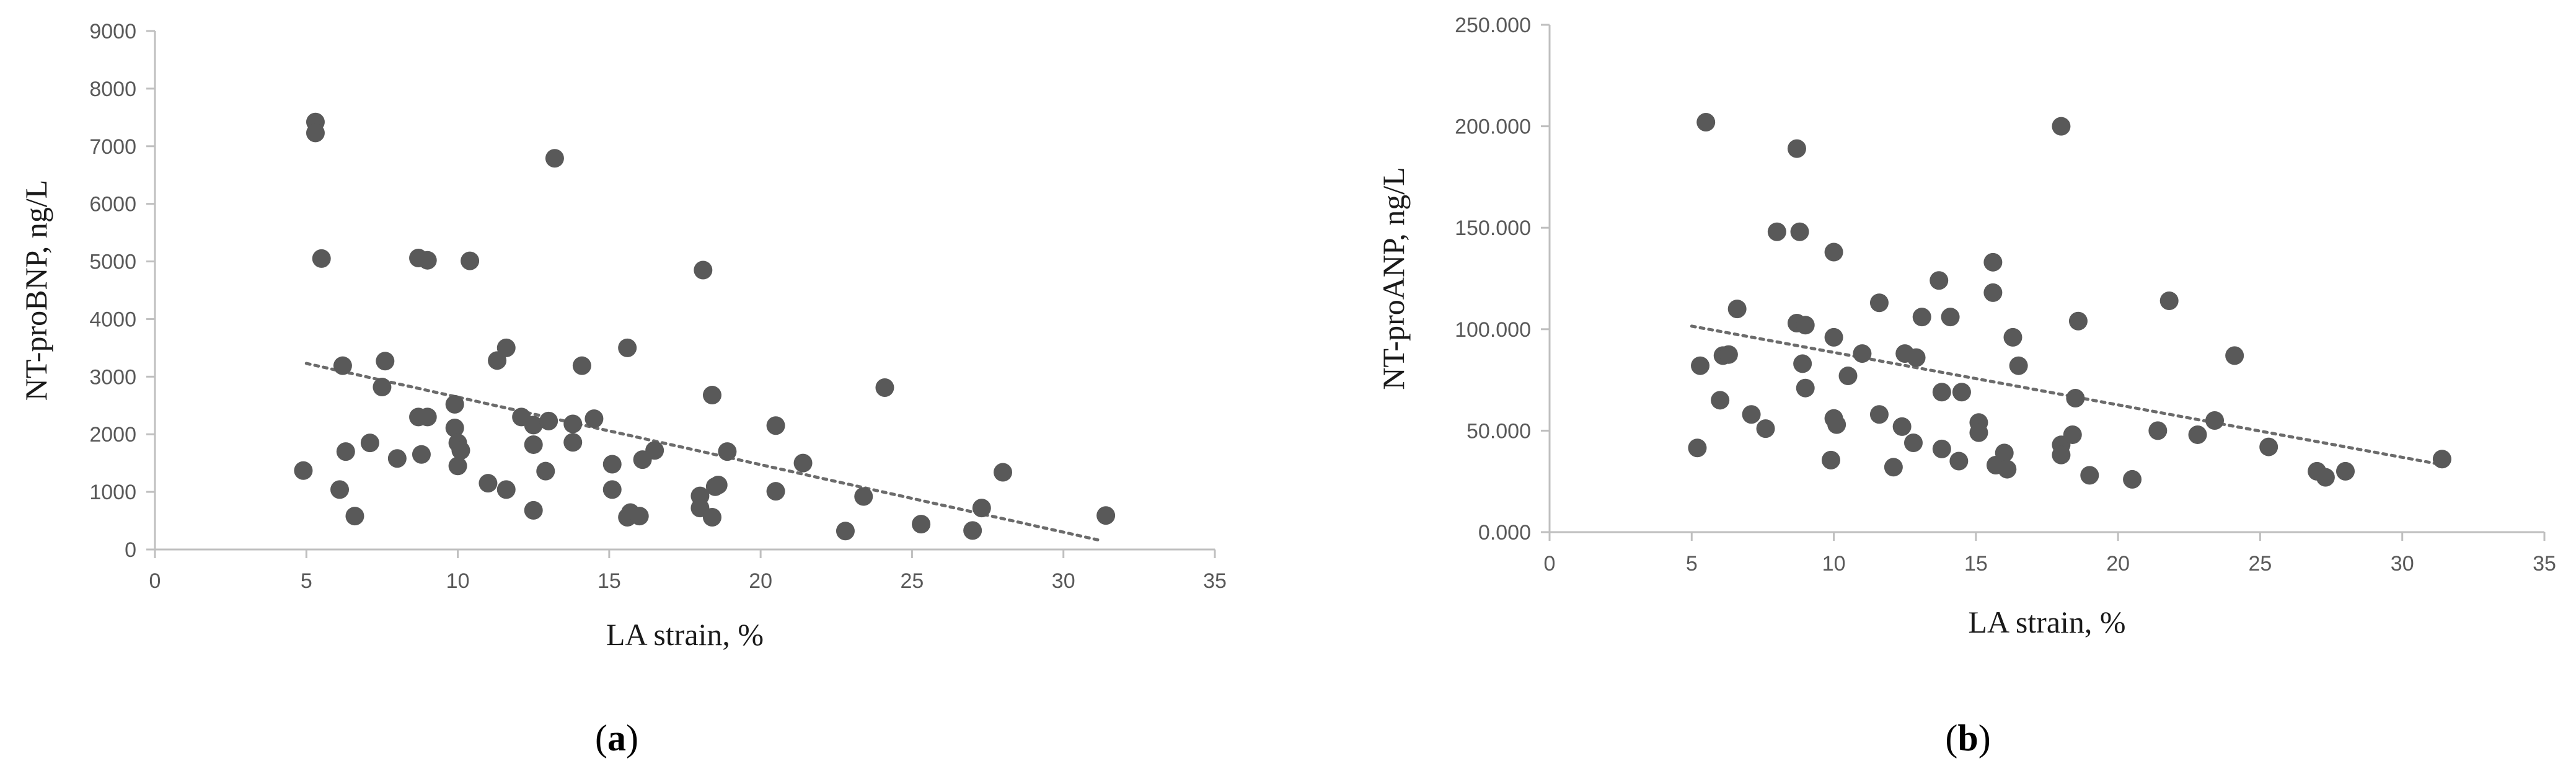  I want to click on chart-b-x-tick-label: 25, so click(2260, 564).